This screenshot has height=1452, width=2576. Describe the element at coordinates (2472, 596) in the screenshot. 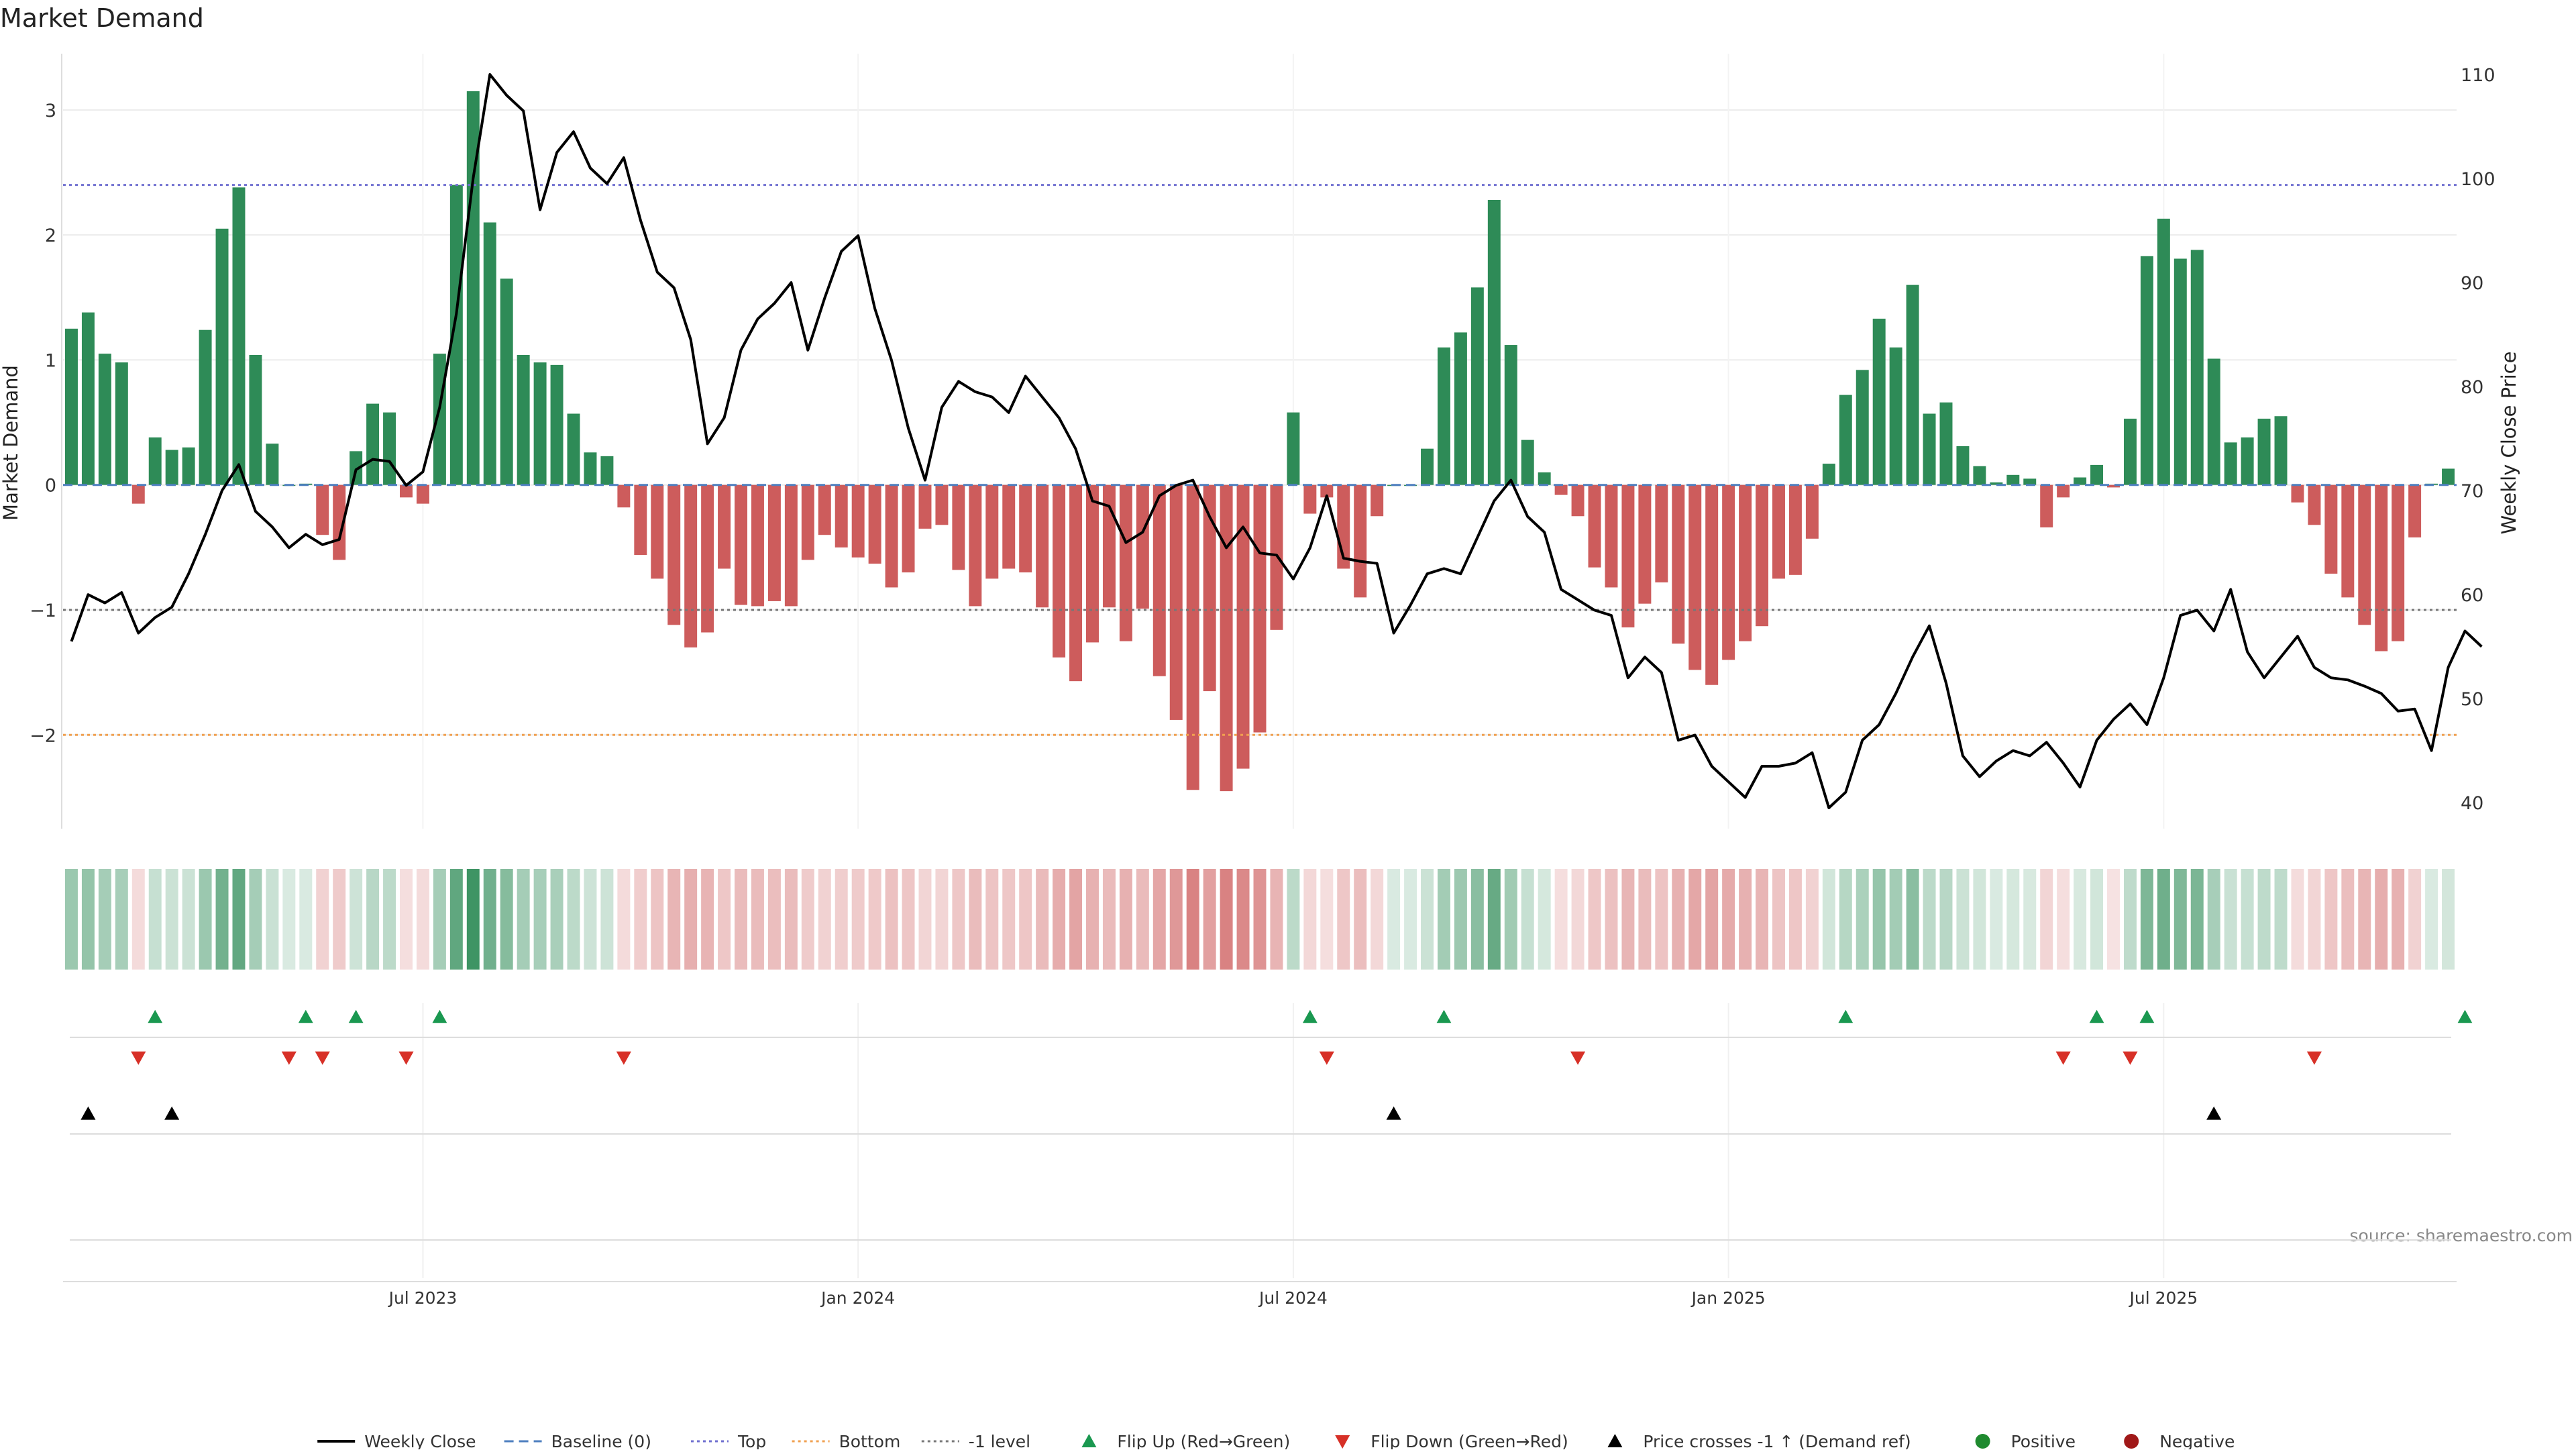

I see `y2-tick-label: 60` at that location.